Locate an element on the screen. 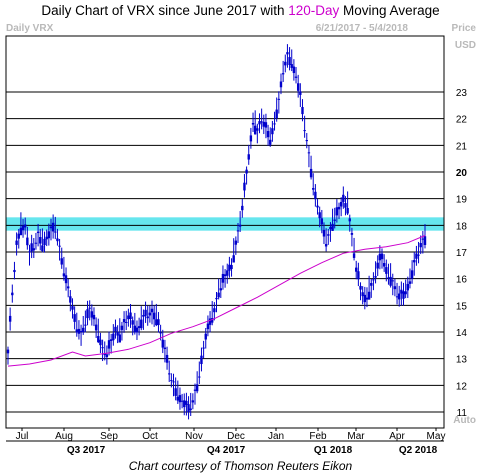 Image resolution: width=481 pixels, height=475 pixels. month-label: Sep is located at coordinates (109, 436).